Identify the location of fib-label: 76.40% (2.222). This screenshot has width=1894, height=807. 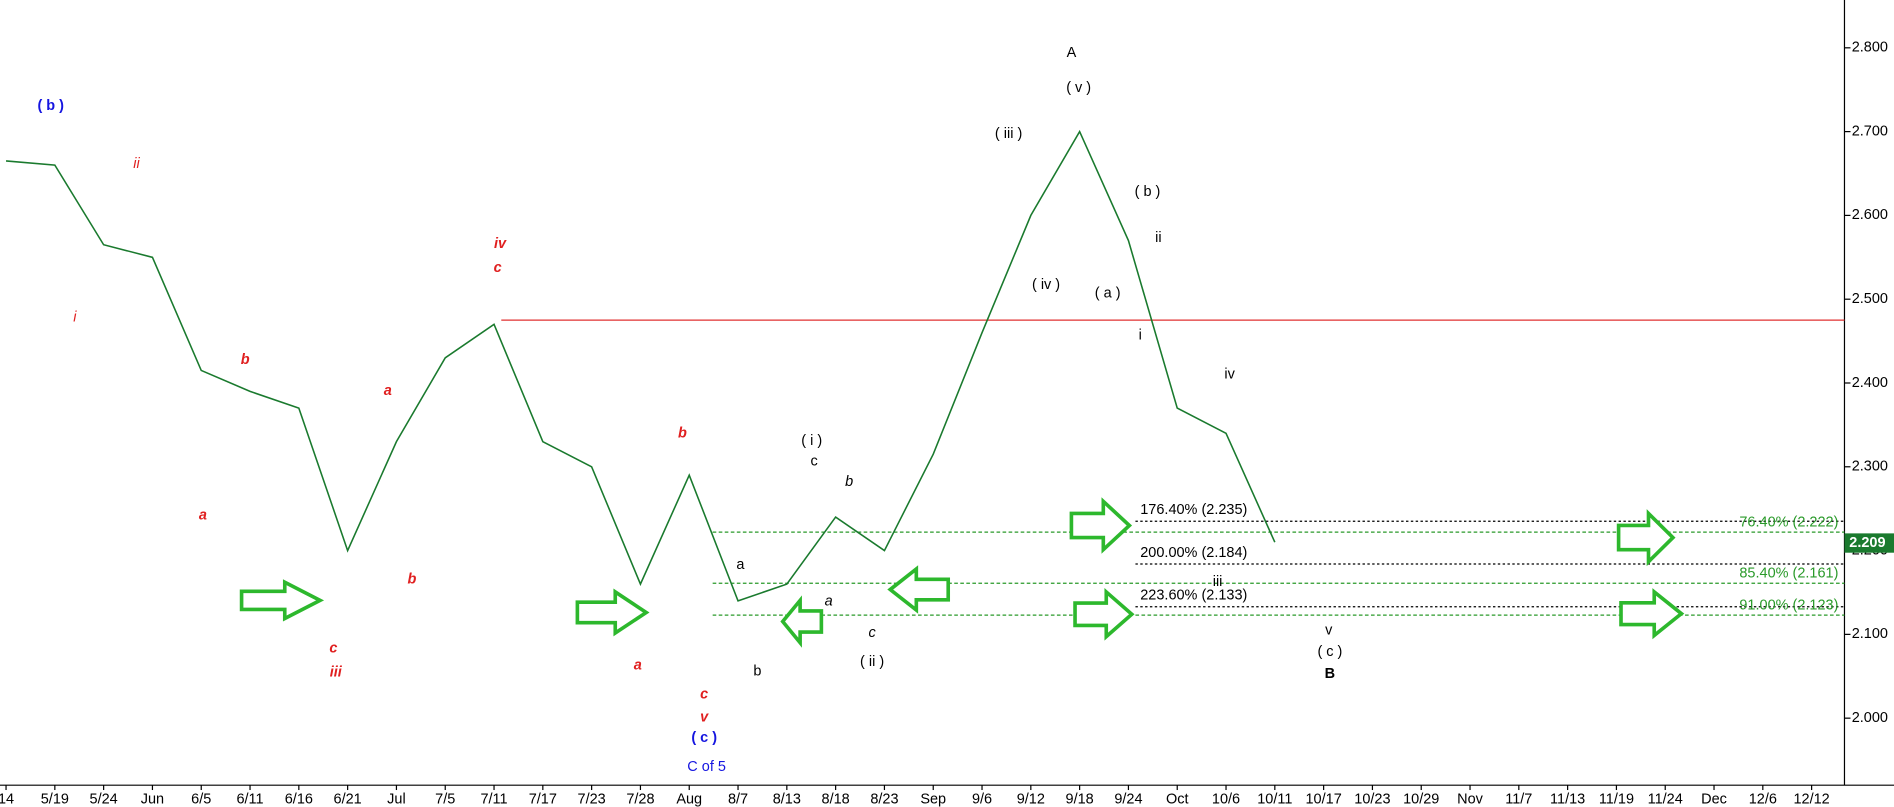
(1788, 522).